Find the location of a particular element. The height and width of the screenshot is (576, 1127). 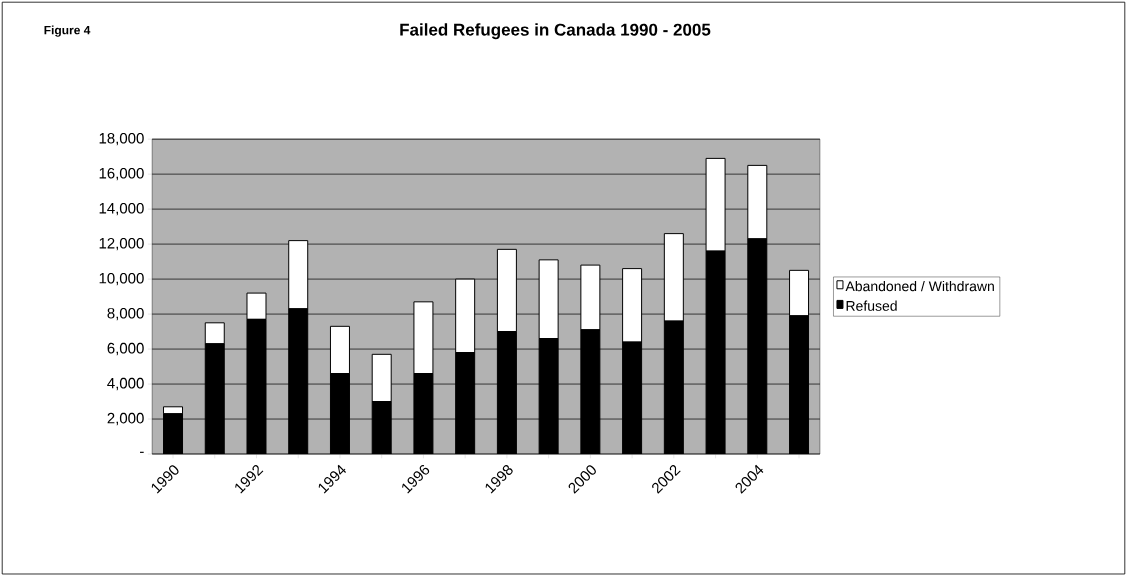

y-tick-label: 2,000 is located at coordinates (125, 419).